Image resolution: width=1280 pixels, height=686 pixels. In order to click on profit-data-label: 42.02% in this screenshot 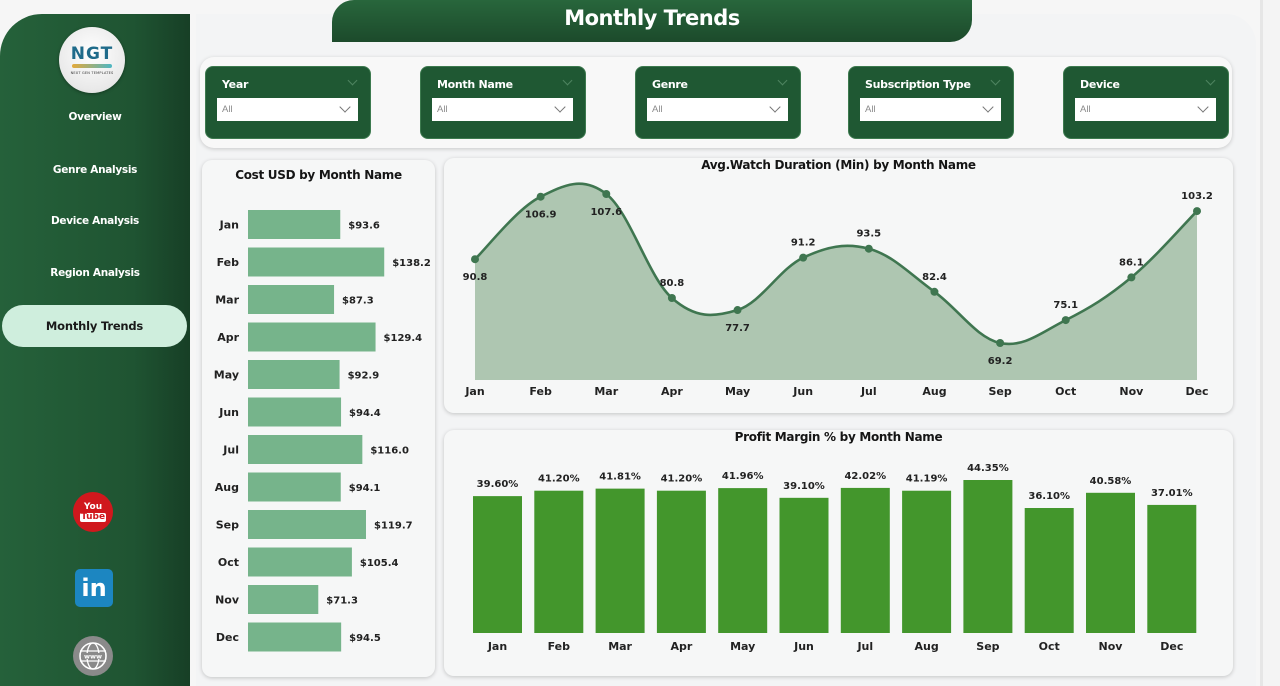, I will do `click(865, 476)`.